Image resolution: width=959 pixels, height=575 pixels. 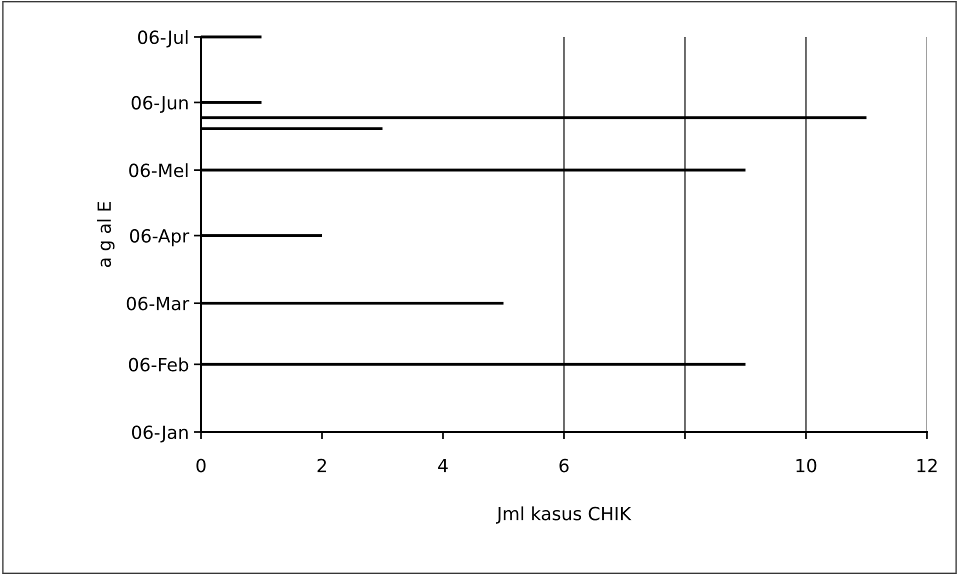 I want to click on x-tick-label: 0, so click(x=201, y=465).